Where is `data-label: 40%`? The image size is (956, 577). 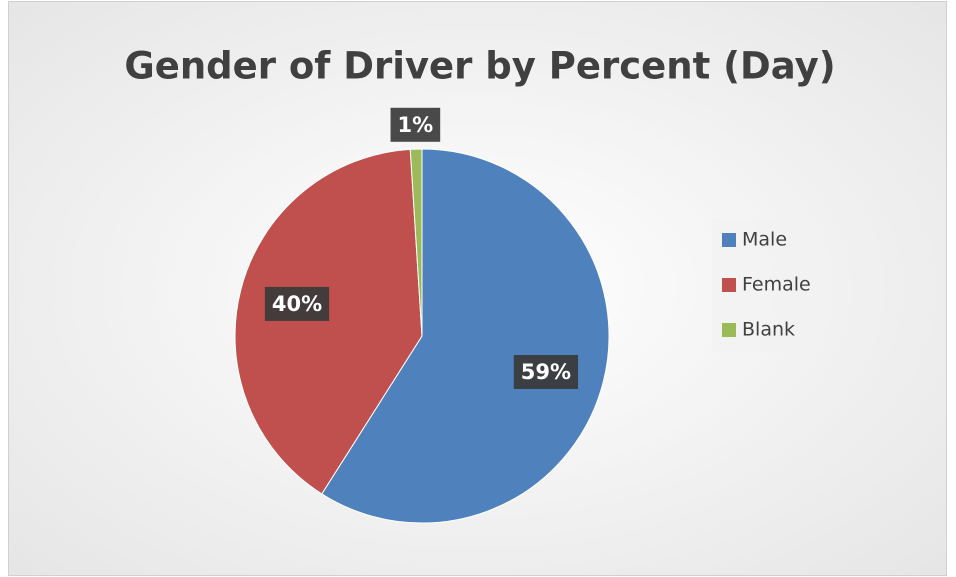
data-label: 40% is located at coordinates (297, 304).